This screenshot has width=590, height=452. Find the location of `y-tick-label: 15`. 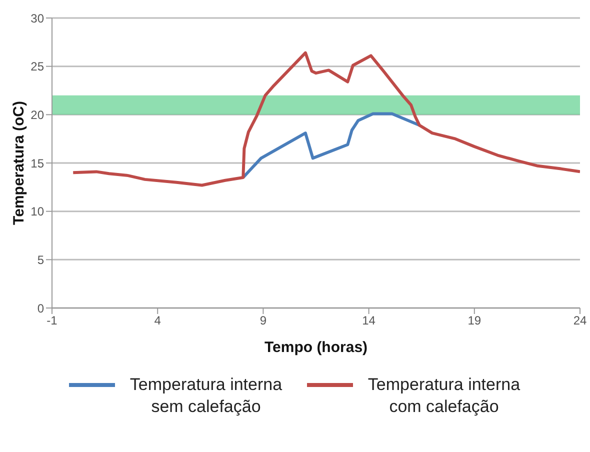

y-tick-label: 15 is located at coordinates (37, 163).